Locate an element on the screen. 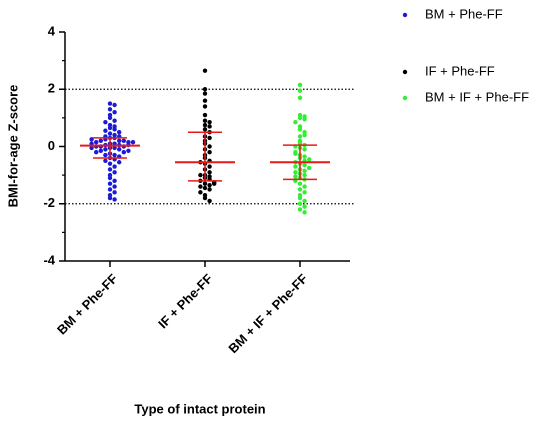  y-tick-label: 0 is located at coordinates (51, 145).